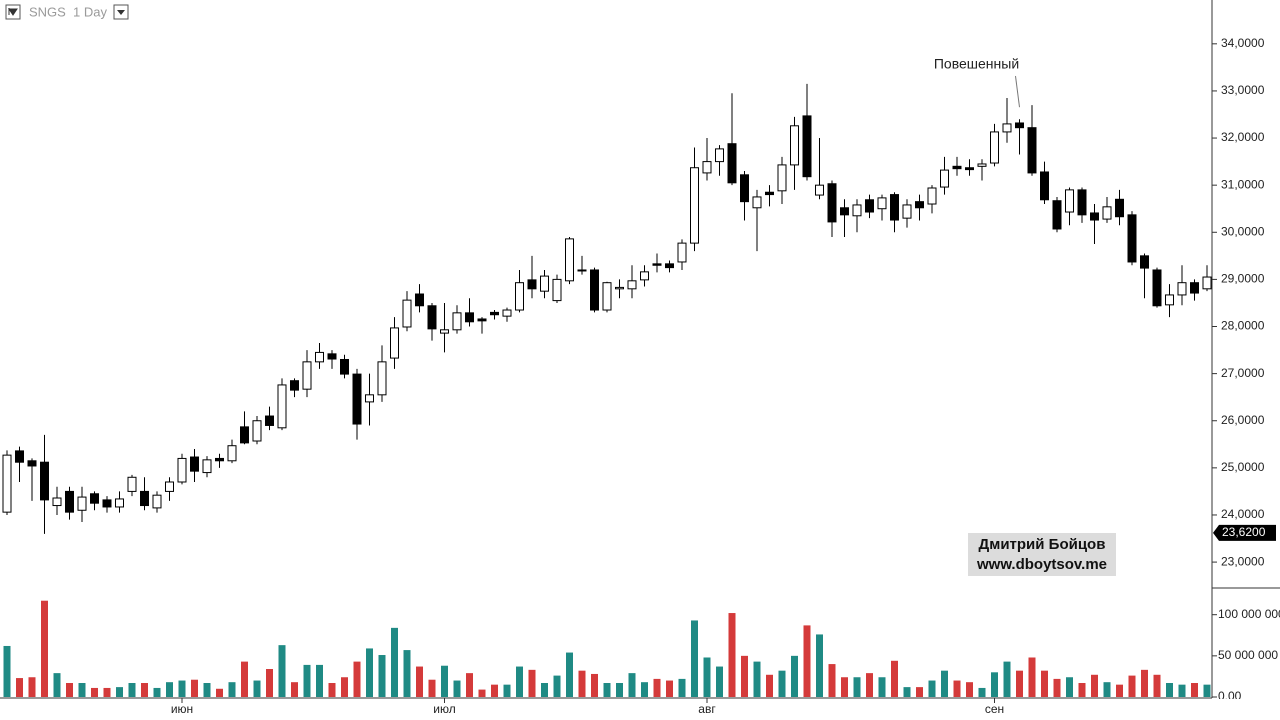 The width and height of the screenshot is (1280, 720). What do you see at coordinates (182, 709) in the screenshot?
I see `x-tick-label: июн` at bounding box center [182, 709].